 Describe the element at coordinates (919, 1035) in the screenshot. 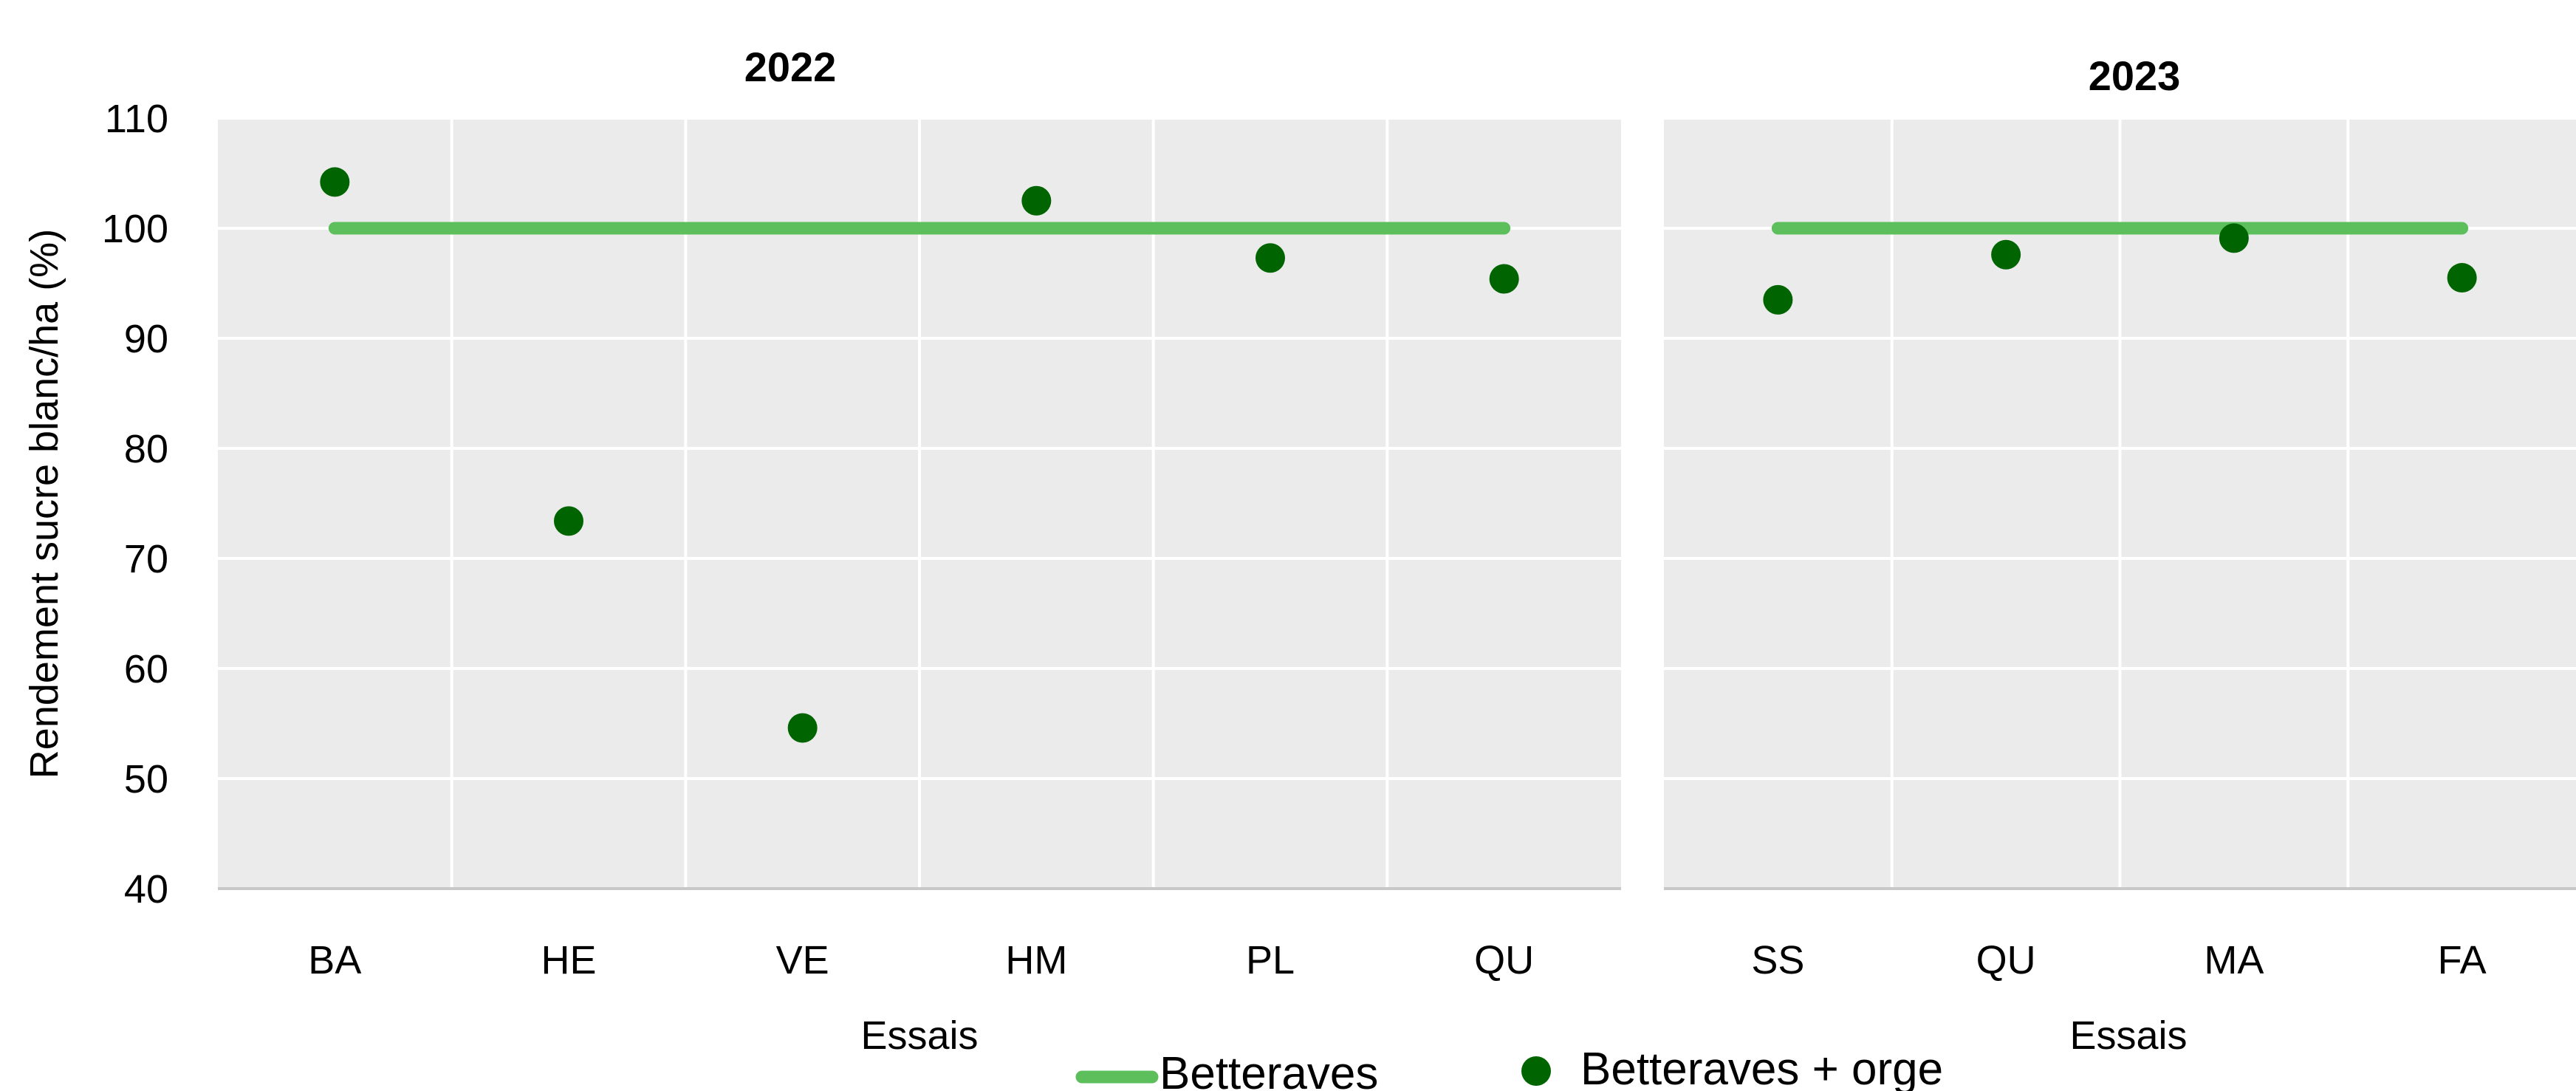

I see `x-axis-title-2022: Essais` at that location.